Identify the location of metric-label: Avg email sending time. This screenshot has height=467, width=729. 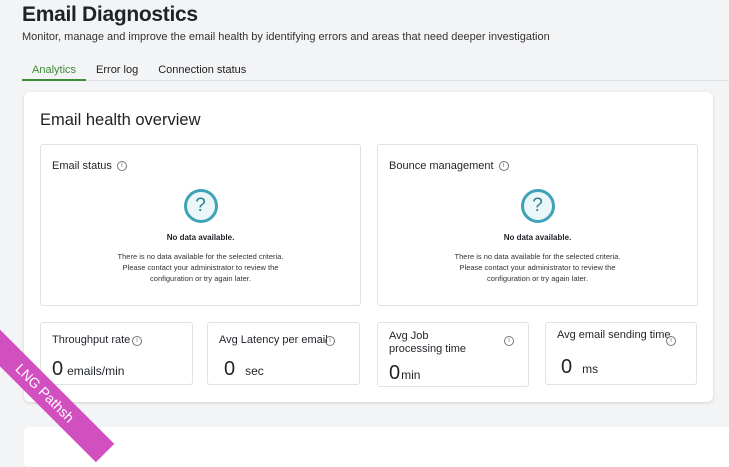
(614, 335).